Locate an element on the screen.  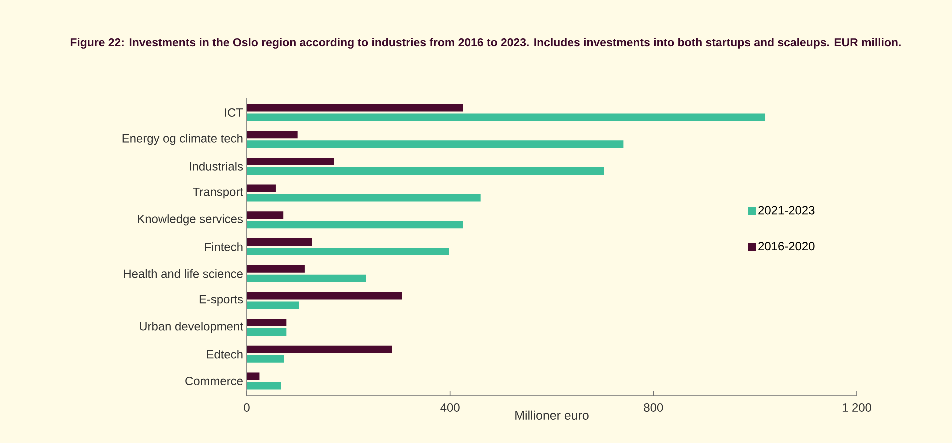
legend-label: 2021-2023 is located at coordinates (786, 210).